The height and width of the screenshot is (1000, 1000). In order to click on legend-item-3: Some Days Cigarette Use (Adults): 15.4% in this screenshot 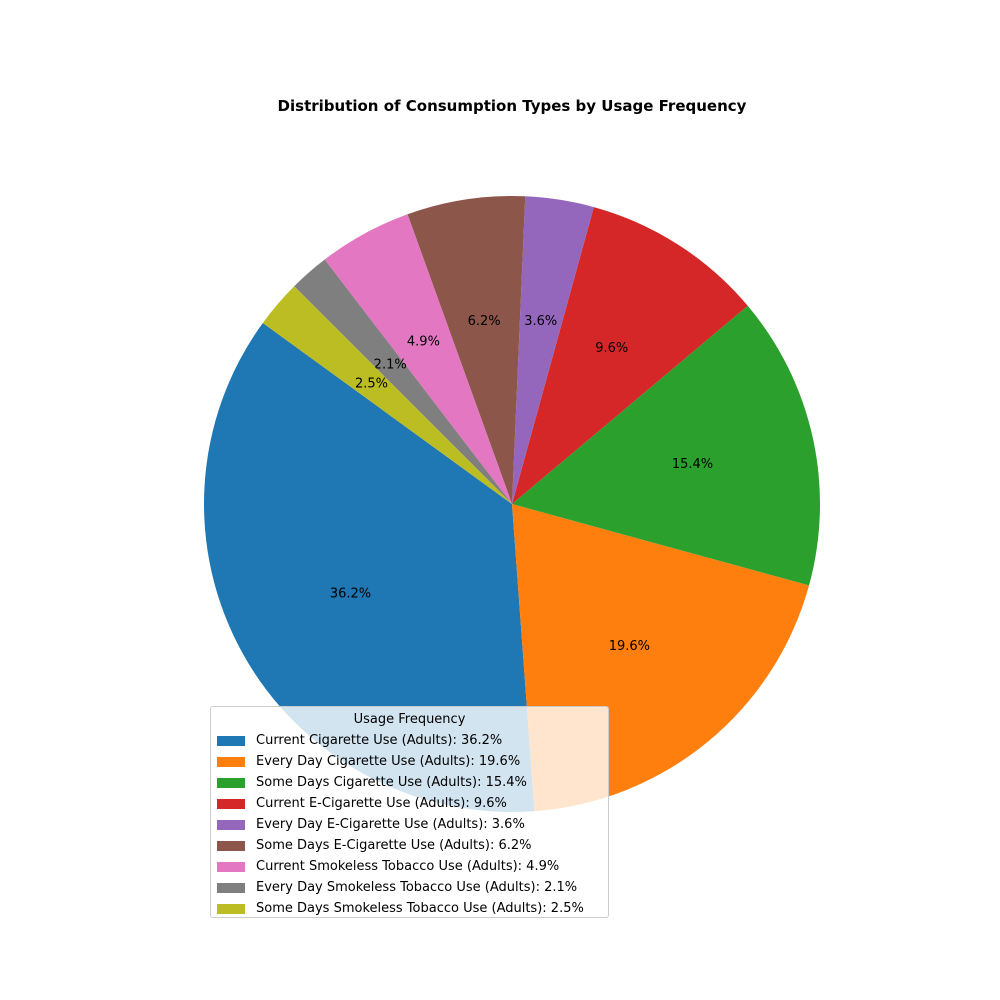, I will do `click(409, 783)`.